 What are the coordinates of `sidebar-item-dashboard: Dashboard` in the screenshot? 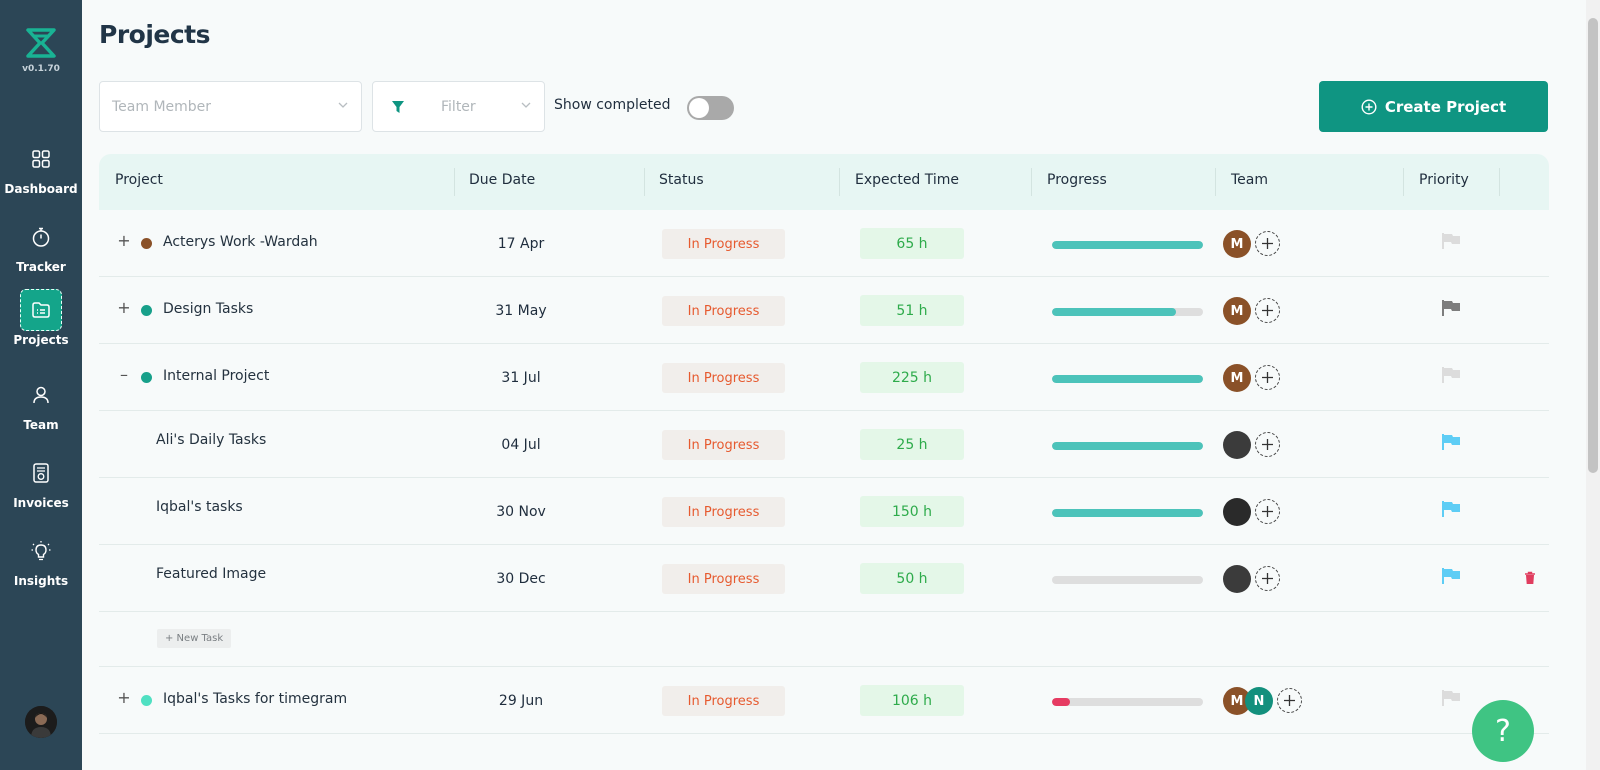 It's located at (41, 167).